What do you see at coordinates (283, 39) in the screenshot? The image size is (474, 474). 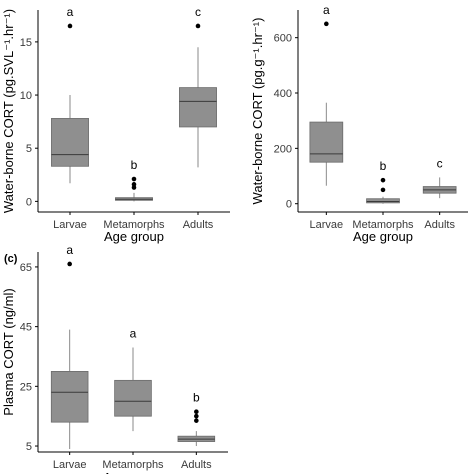 I see `y-tick-label: 600` at bounding box center [283, 39].